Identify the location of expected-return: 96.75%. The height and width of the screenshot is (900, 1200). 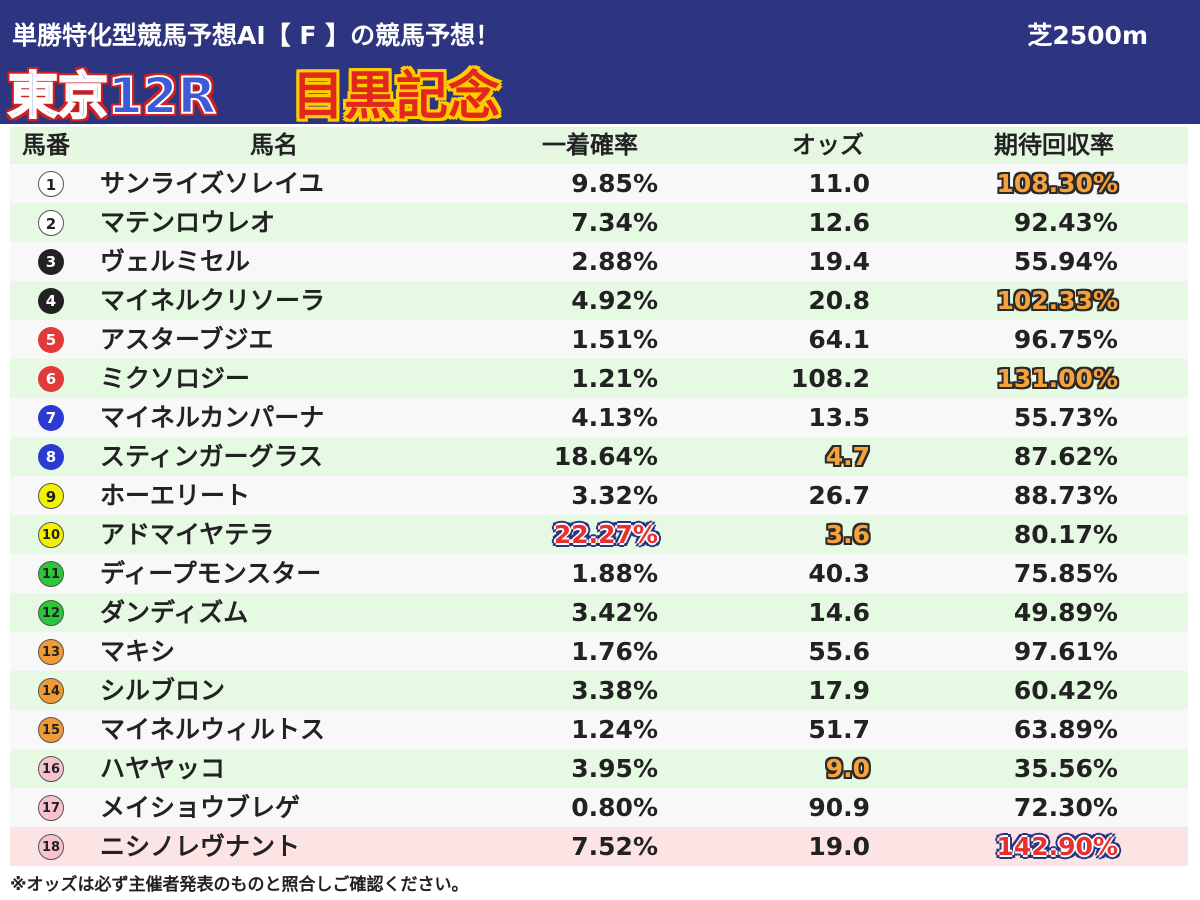
(1065, 339).